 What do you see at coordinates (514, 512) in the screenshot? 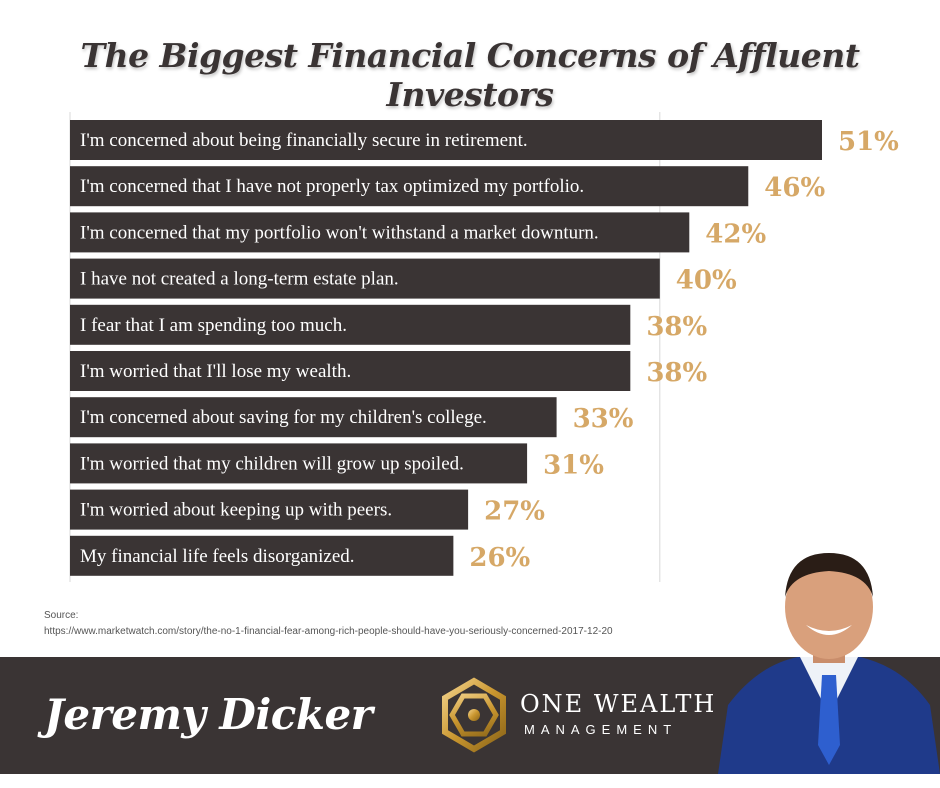
I see `value-label: 27%` at bounding box center [514, 512].